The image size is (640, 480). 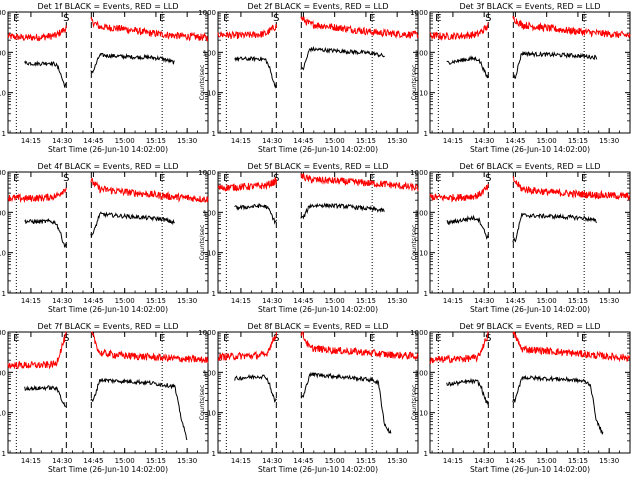 What do you see at coordinates (529, 6) in the screenshot?
I see `chart-title: Det 3f BLACK = Events, RED = LLD` at bounding box center [529, 6].